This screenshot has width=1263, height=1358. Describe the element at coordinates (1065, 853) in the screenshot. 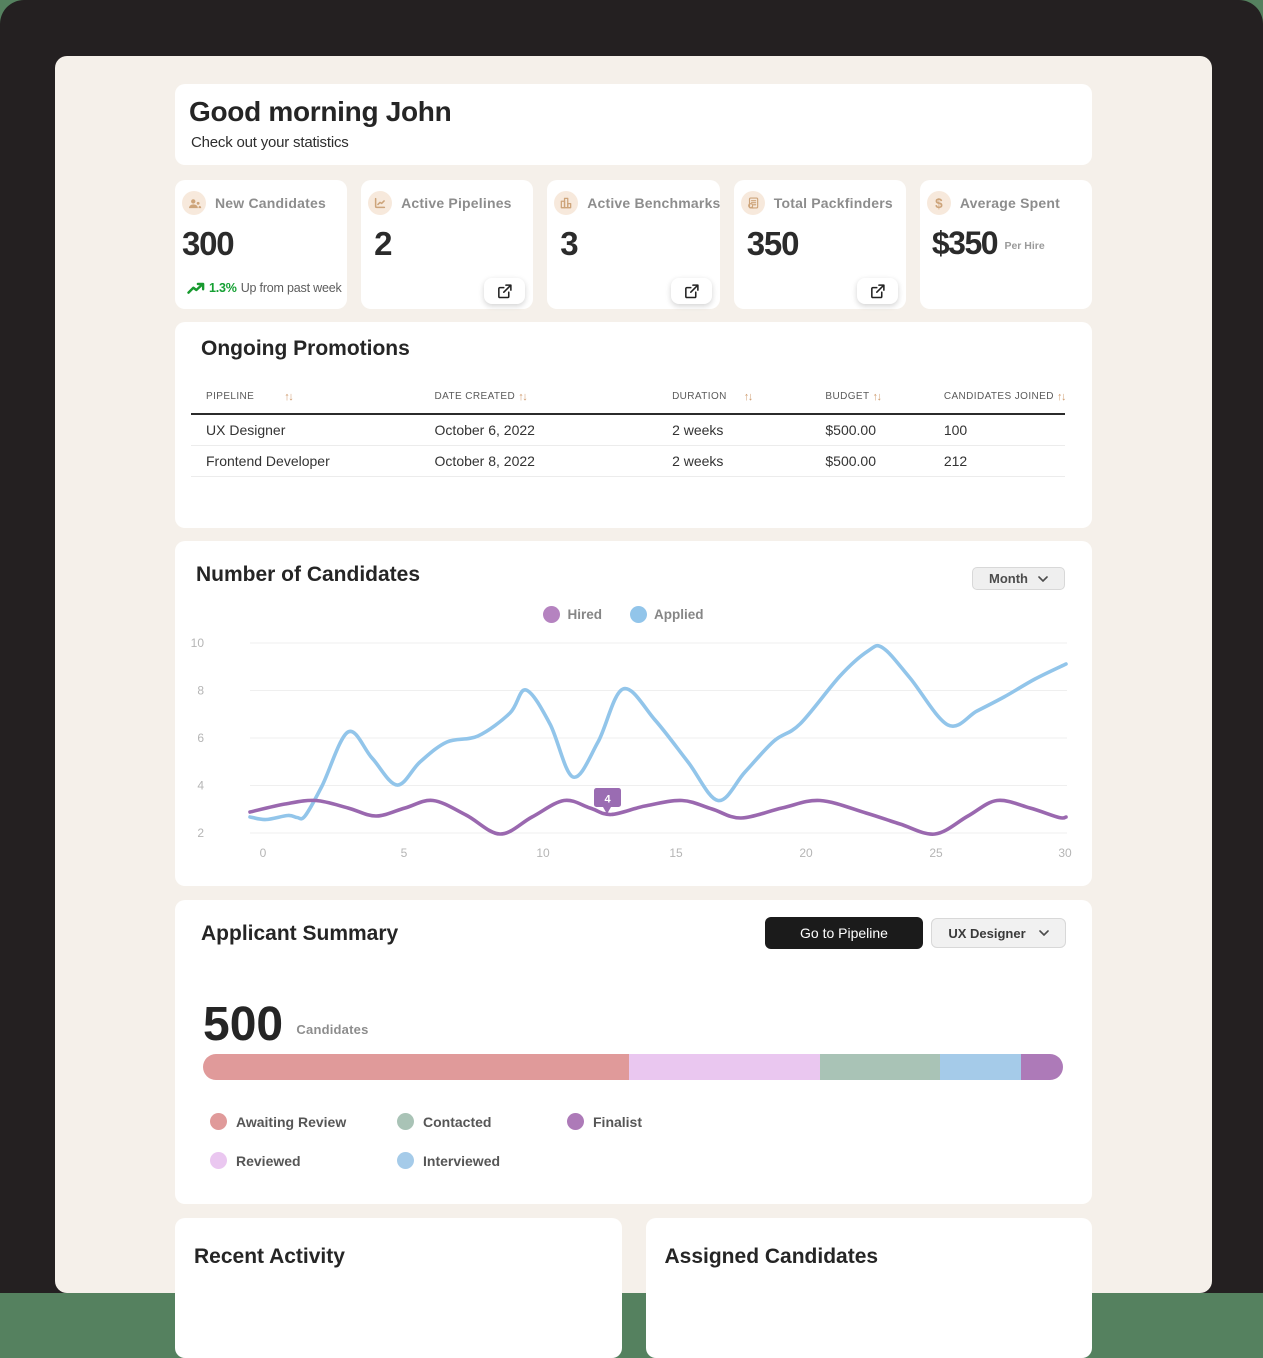

I see `svg-text: 30` at that location.